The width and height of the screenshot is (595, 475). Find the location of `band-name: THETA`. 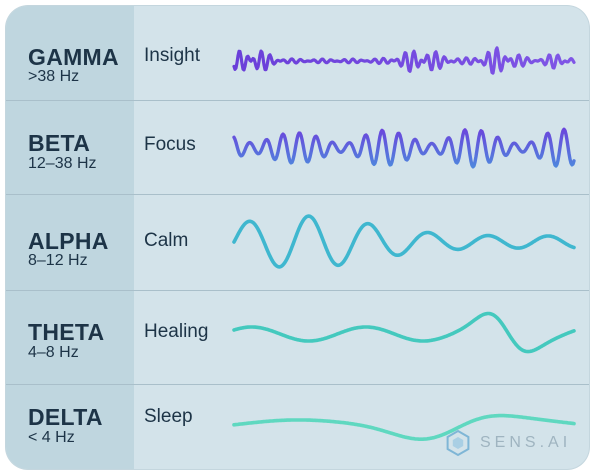

band-name: THETA is located at coordinates (66, 332).